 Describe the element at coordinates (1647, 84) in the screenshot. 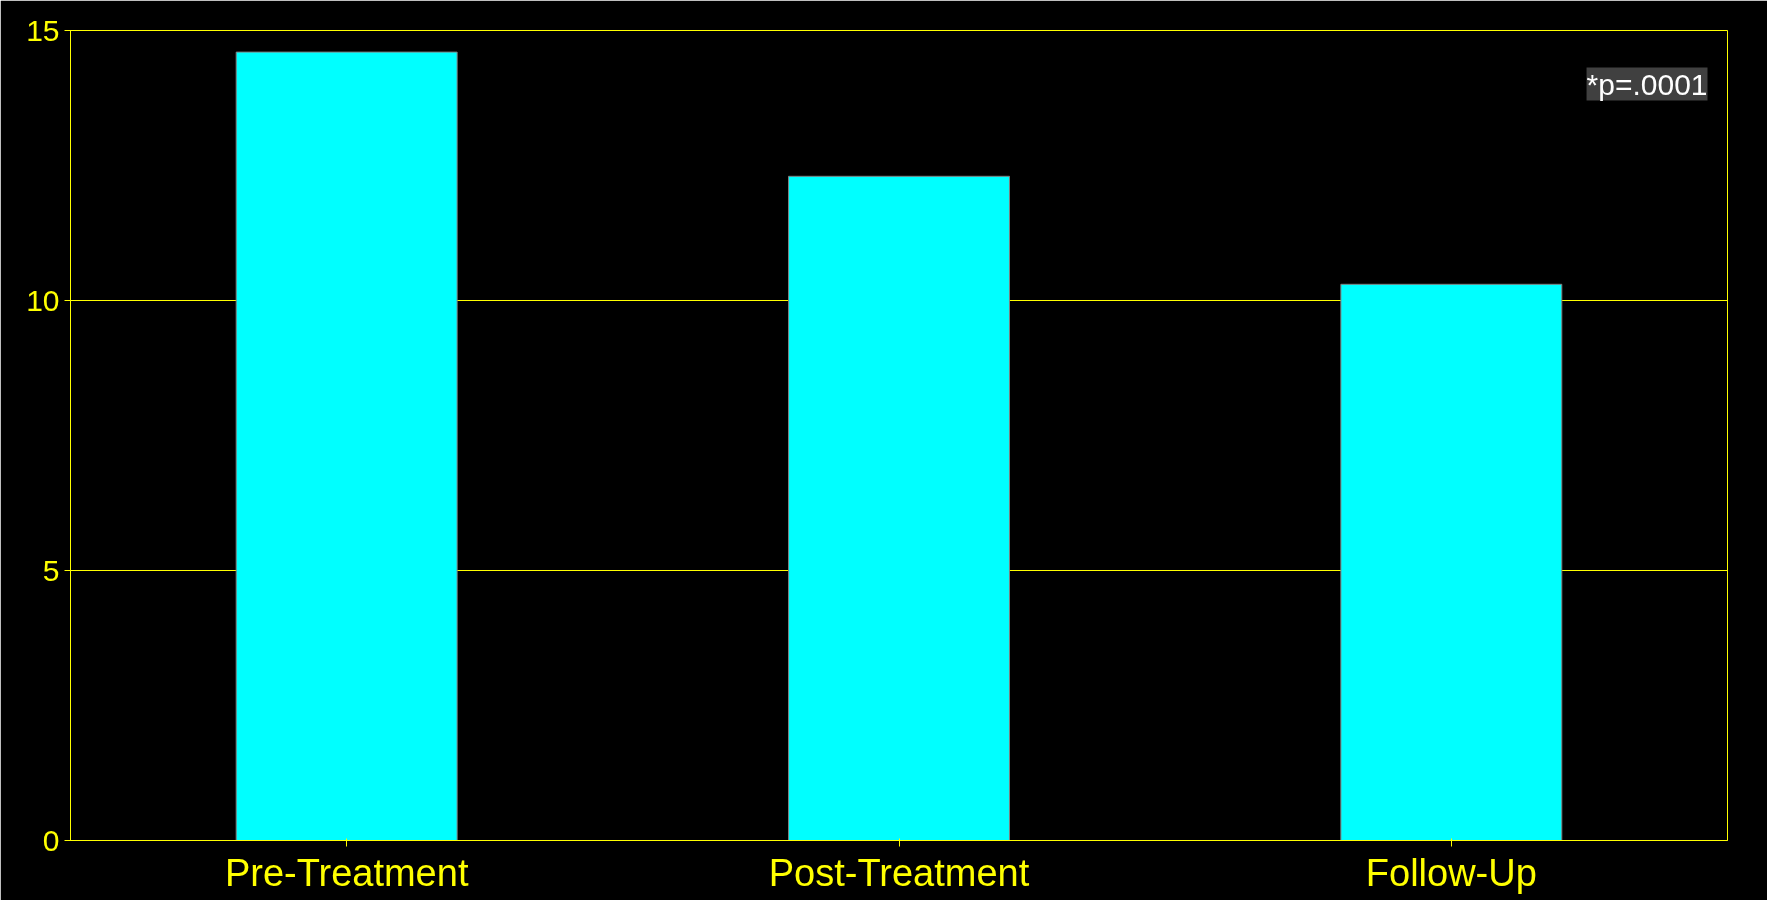

I see `annotation: *p=.0001` at that location.